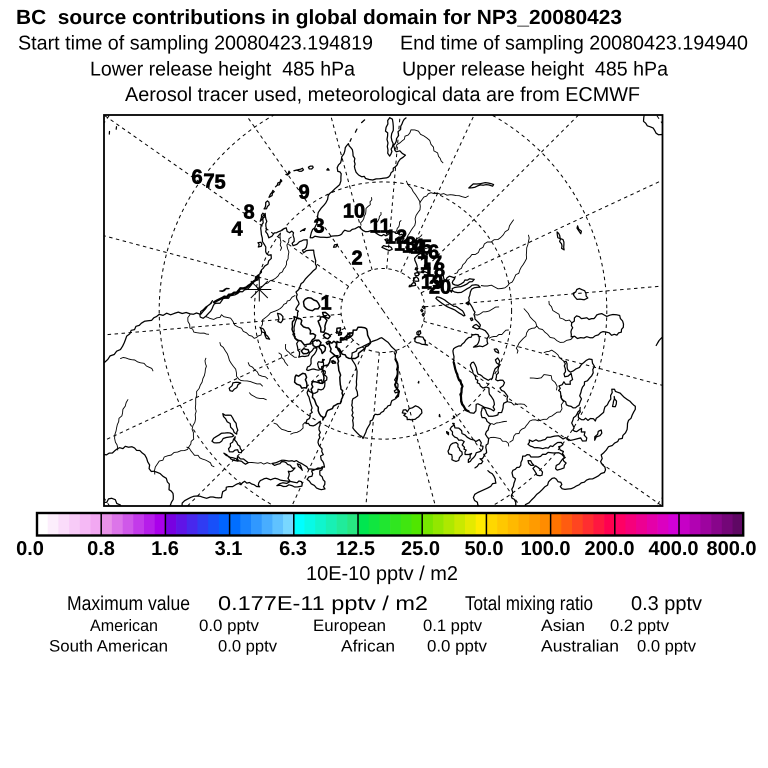 The height and width of the screenshot is (768, 768). Describe the element at coordinates (196, 178) in the screenshot. I see `svg-text: 6` at that location.